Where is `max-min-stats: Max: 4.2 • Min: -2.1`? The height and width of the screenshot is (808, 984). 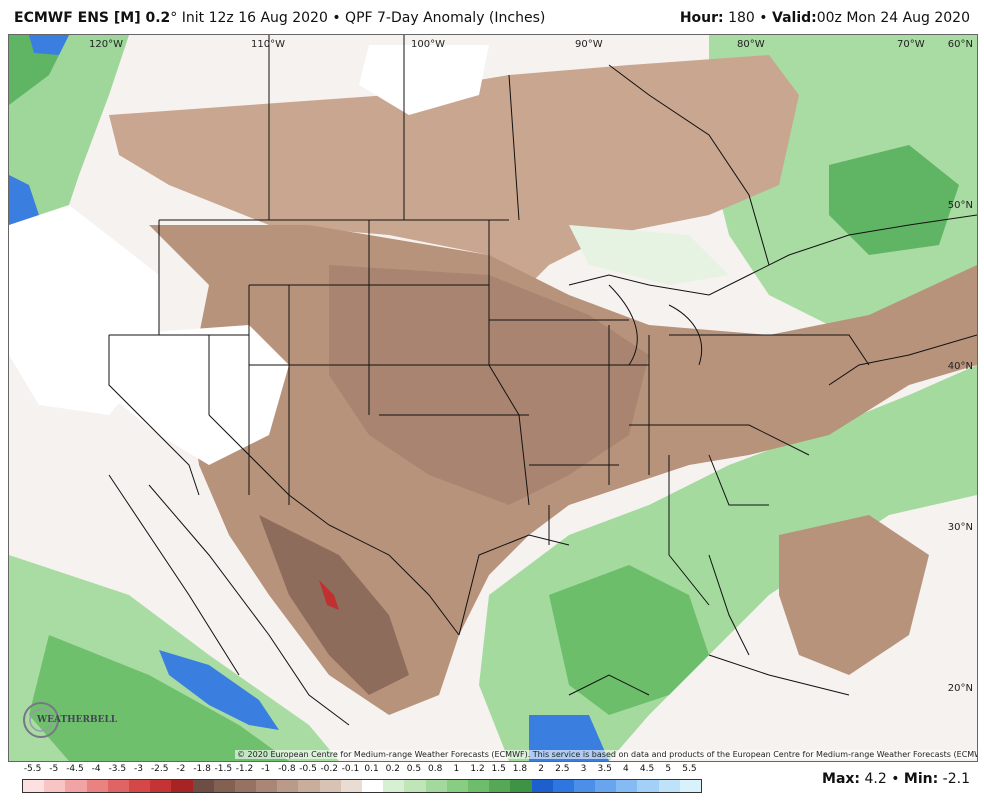
max-min-stats: Max: 4.2 • Min: -2.1 is located at coordinates (896, 779).